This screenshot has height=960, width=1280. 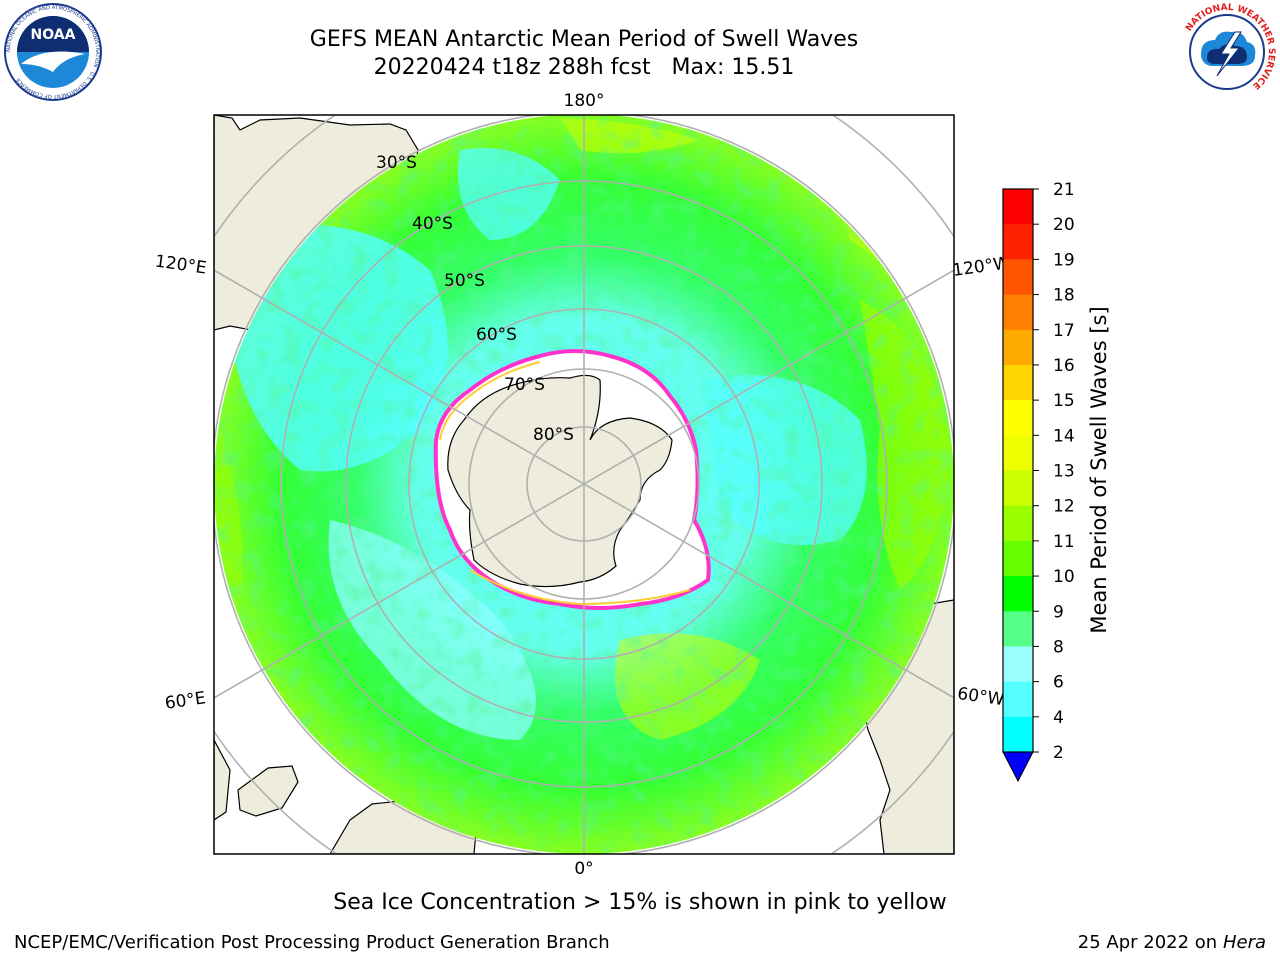 I want to click on madagascar, so click(x=268, y=791).